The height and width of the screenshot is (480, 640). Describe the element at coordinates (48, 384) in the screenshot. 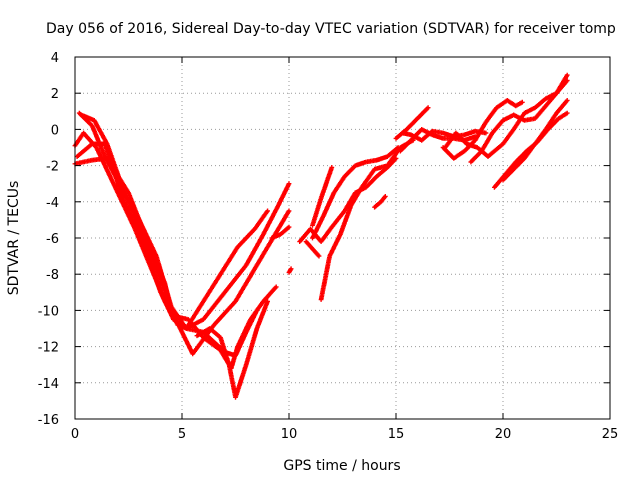

I see `y-tick-label: -14` at that location.